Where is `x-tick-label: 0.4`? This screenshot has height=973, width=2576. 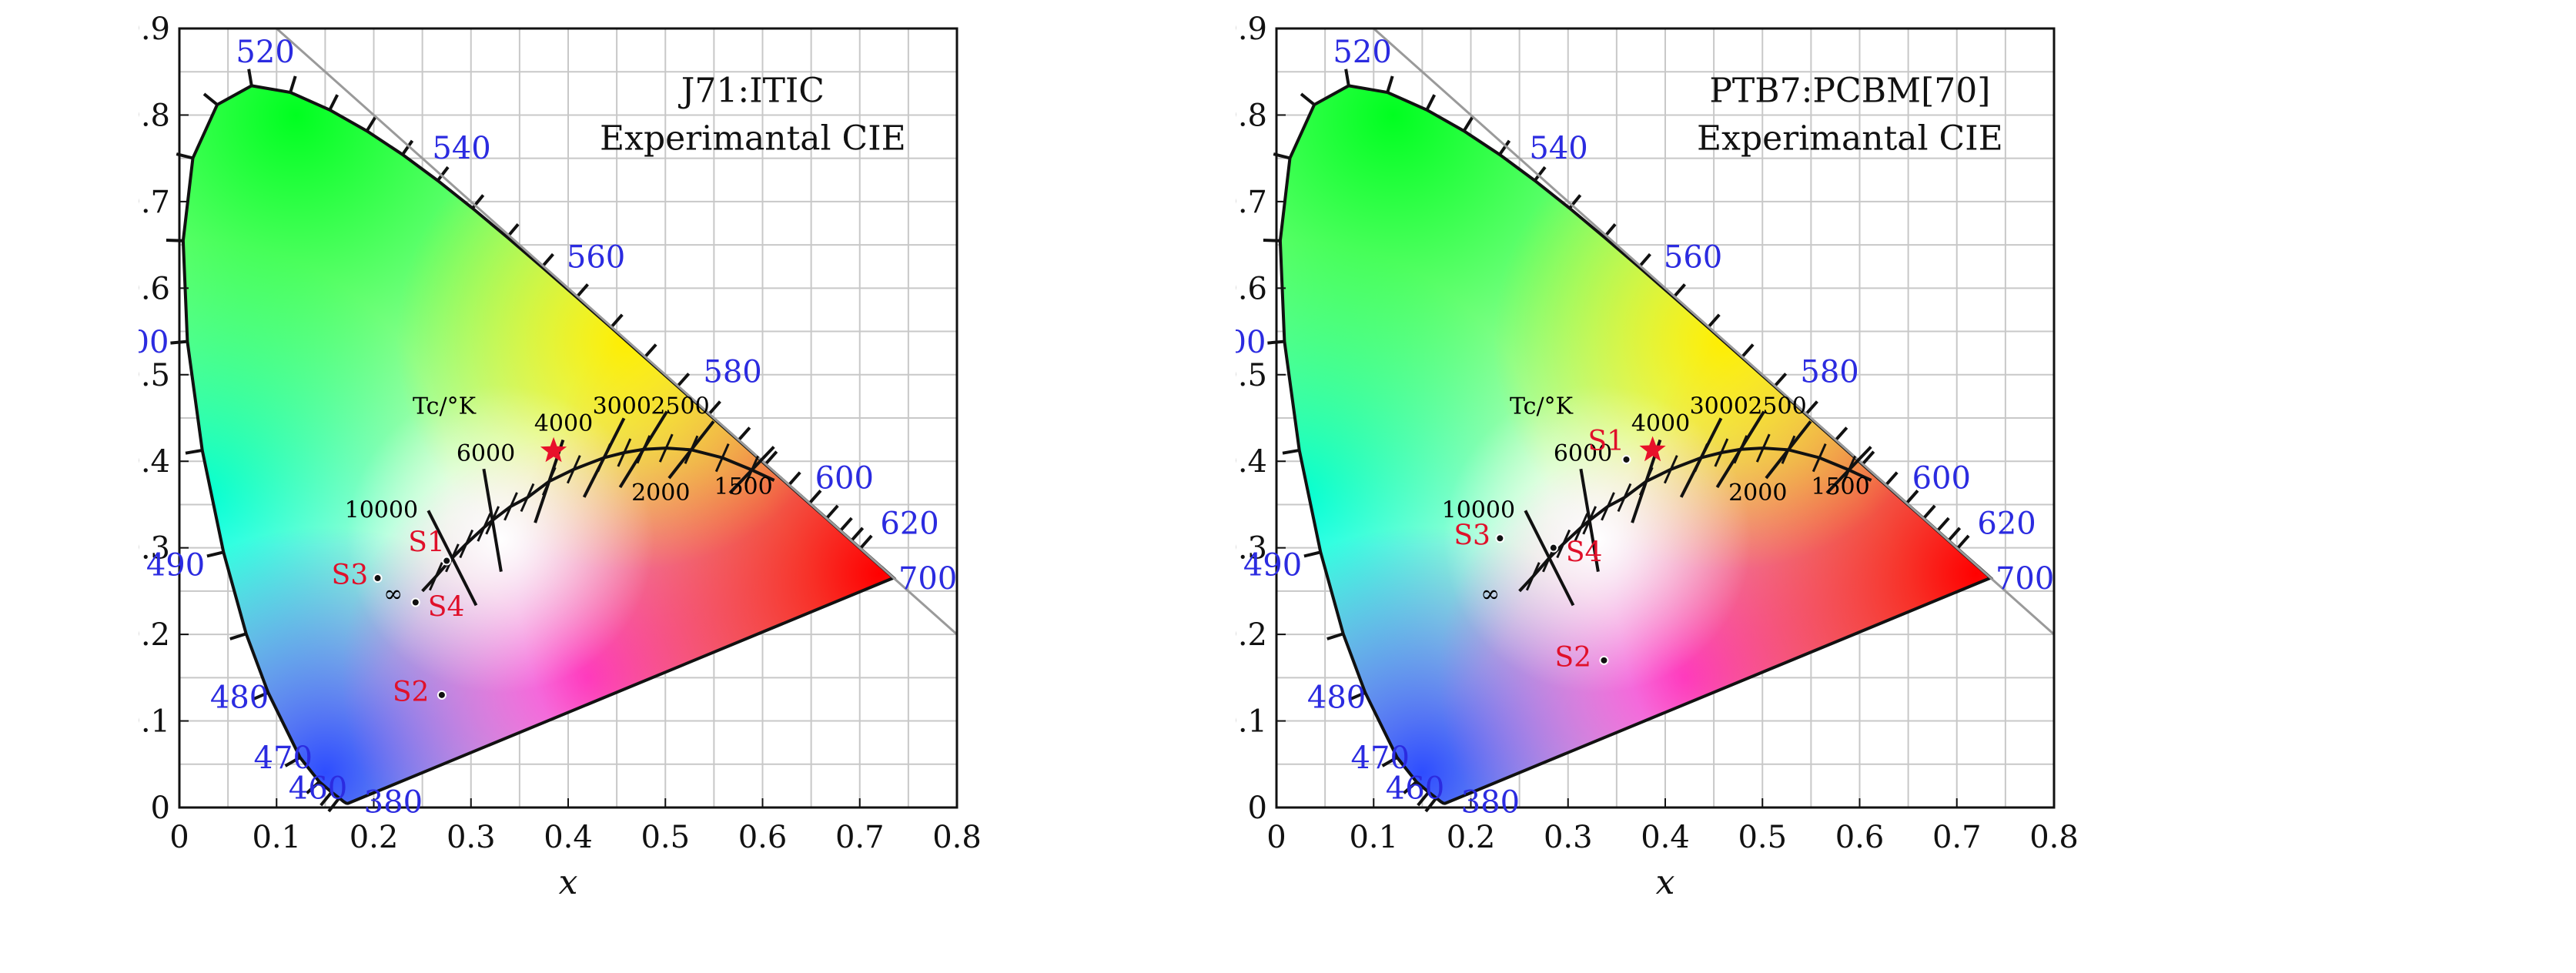 x-tick-label: 0.4 is located at coordinates (1665, 837).